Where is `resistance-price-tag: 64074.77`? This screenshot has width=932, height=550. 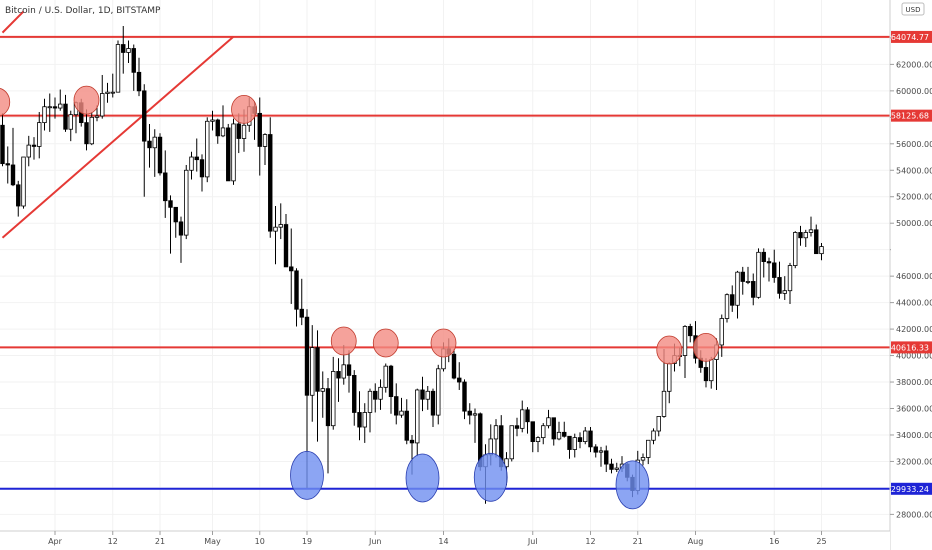 resistance-price-tag: 64074.77 is located at coordinates (911, 36).